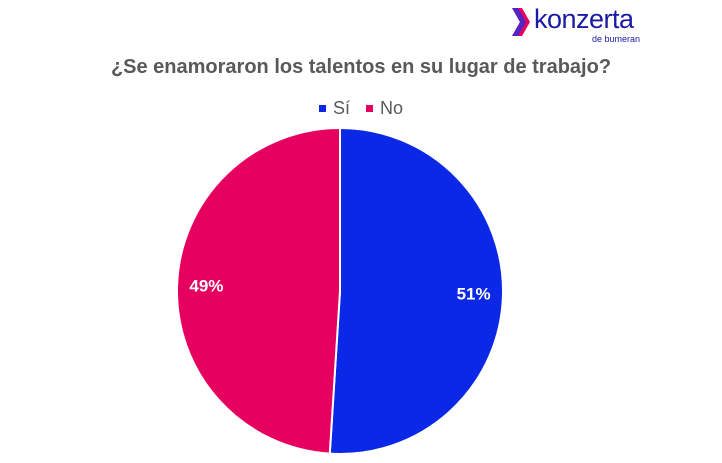 The image size is (722, 463). Describe the element at coordinates (474, 294) in the screenshot. I see `pie-label-si: 51%` at that location.